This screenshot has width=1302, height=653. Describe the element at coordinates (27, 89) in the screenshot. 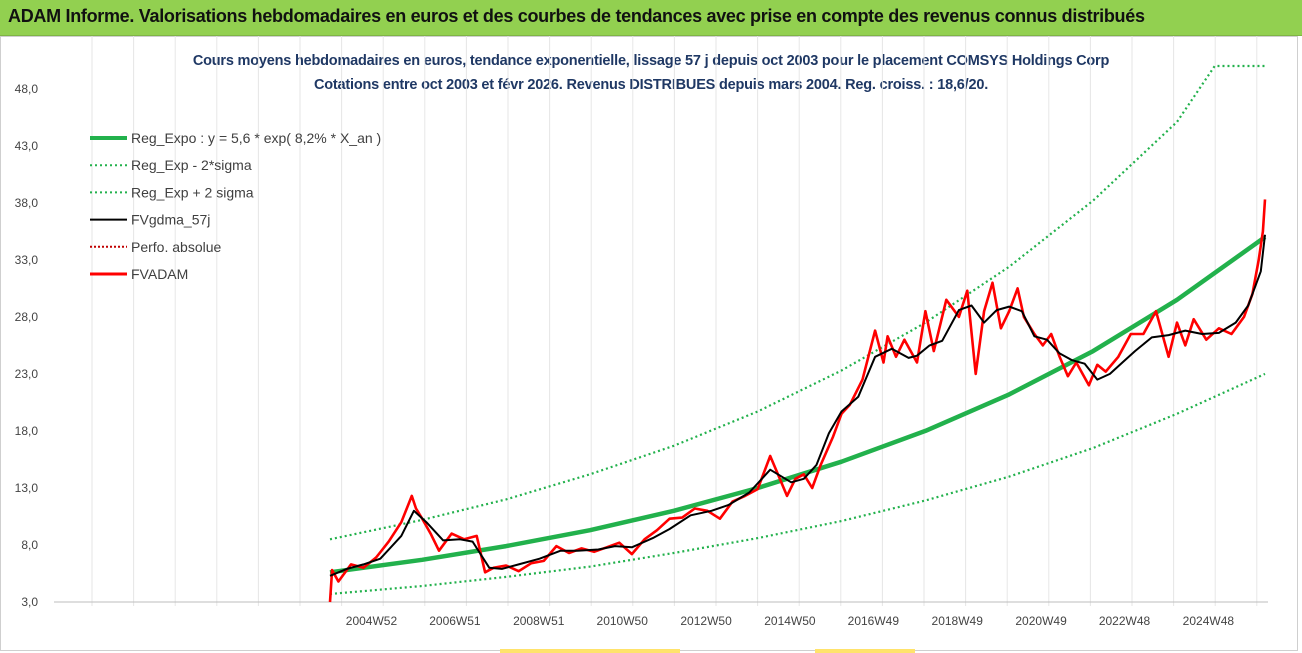

I see `y-tick-label: 48,0` at that location.